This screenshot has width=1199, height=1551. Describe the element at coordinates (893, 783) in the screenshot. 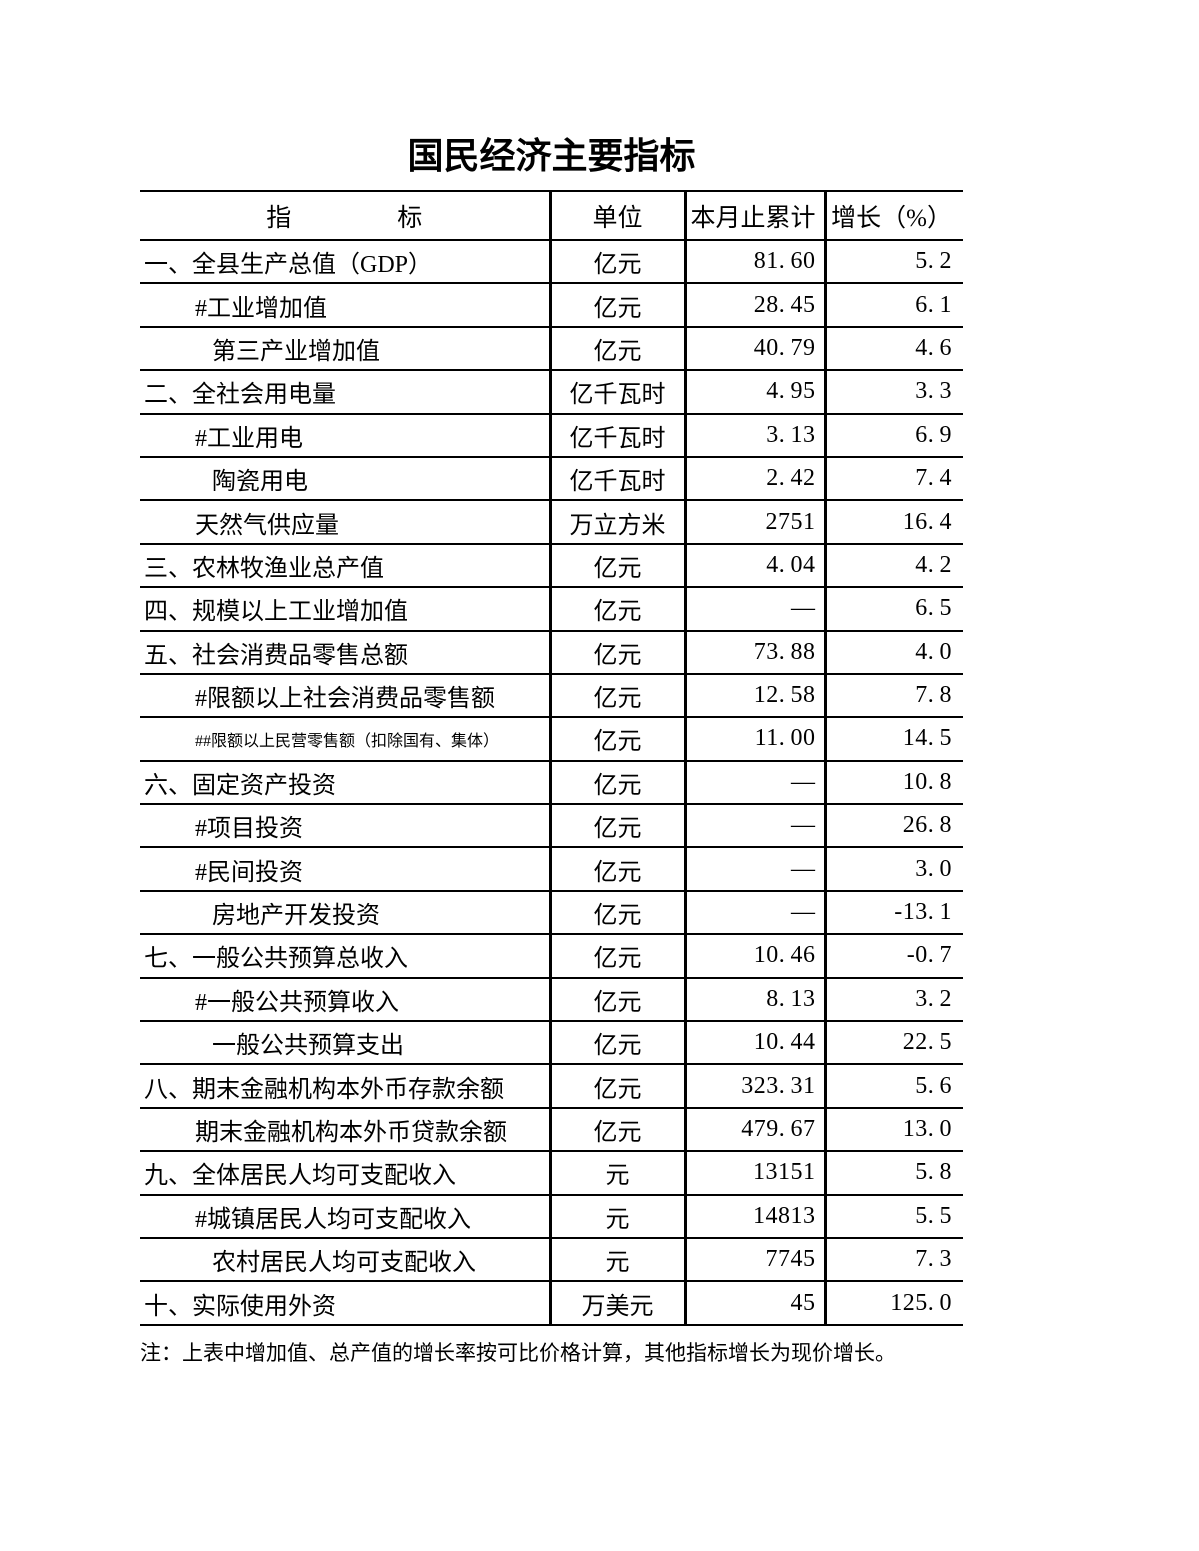

I see `growth-cell: 10. 8` at that location.